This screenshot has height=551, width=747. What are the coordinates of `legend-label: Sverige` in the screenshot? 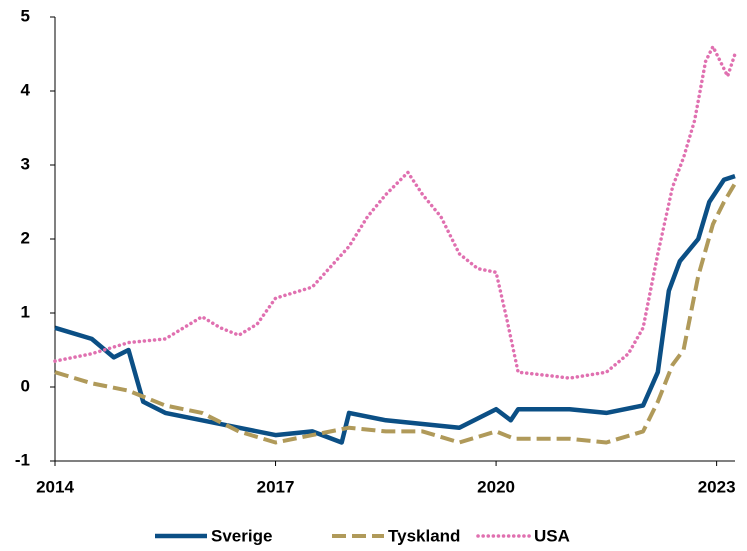 It's located at (241, 535).